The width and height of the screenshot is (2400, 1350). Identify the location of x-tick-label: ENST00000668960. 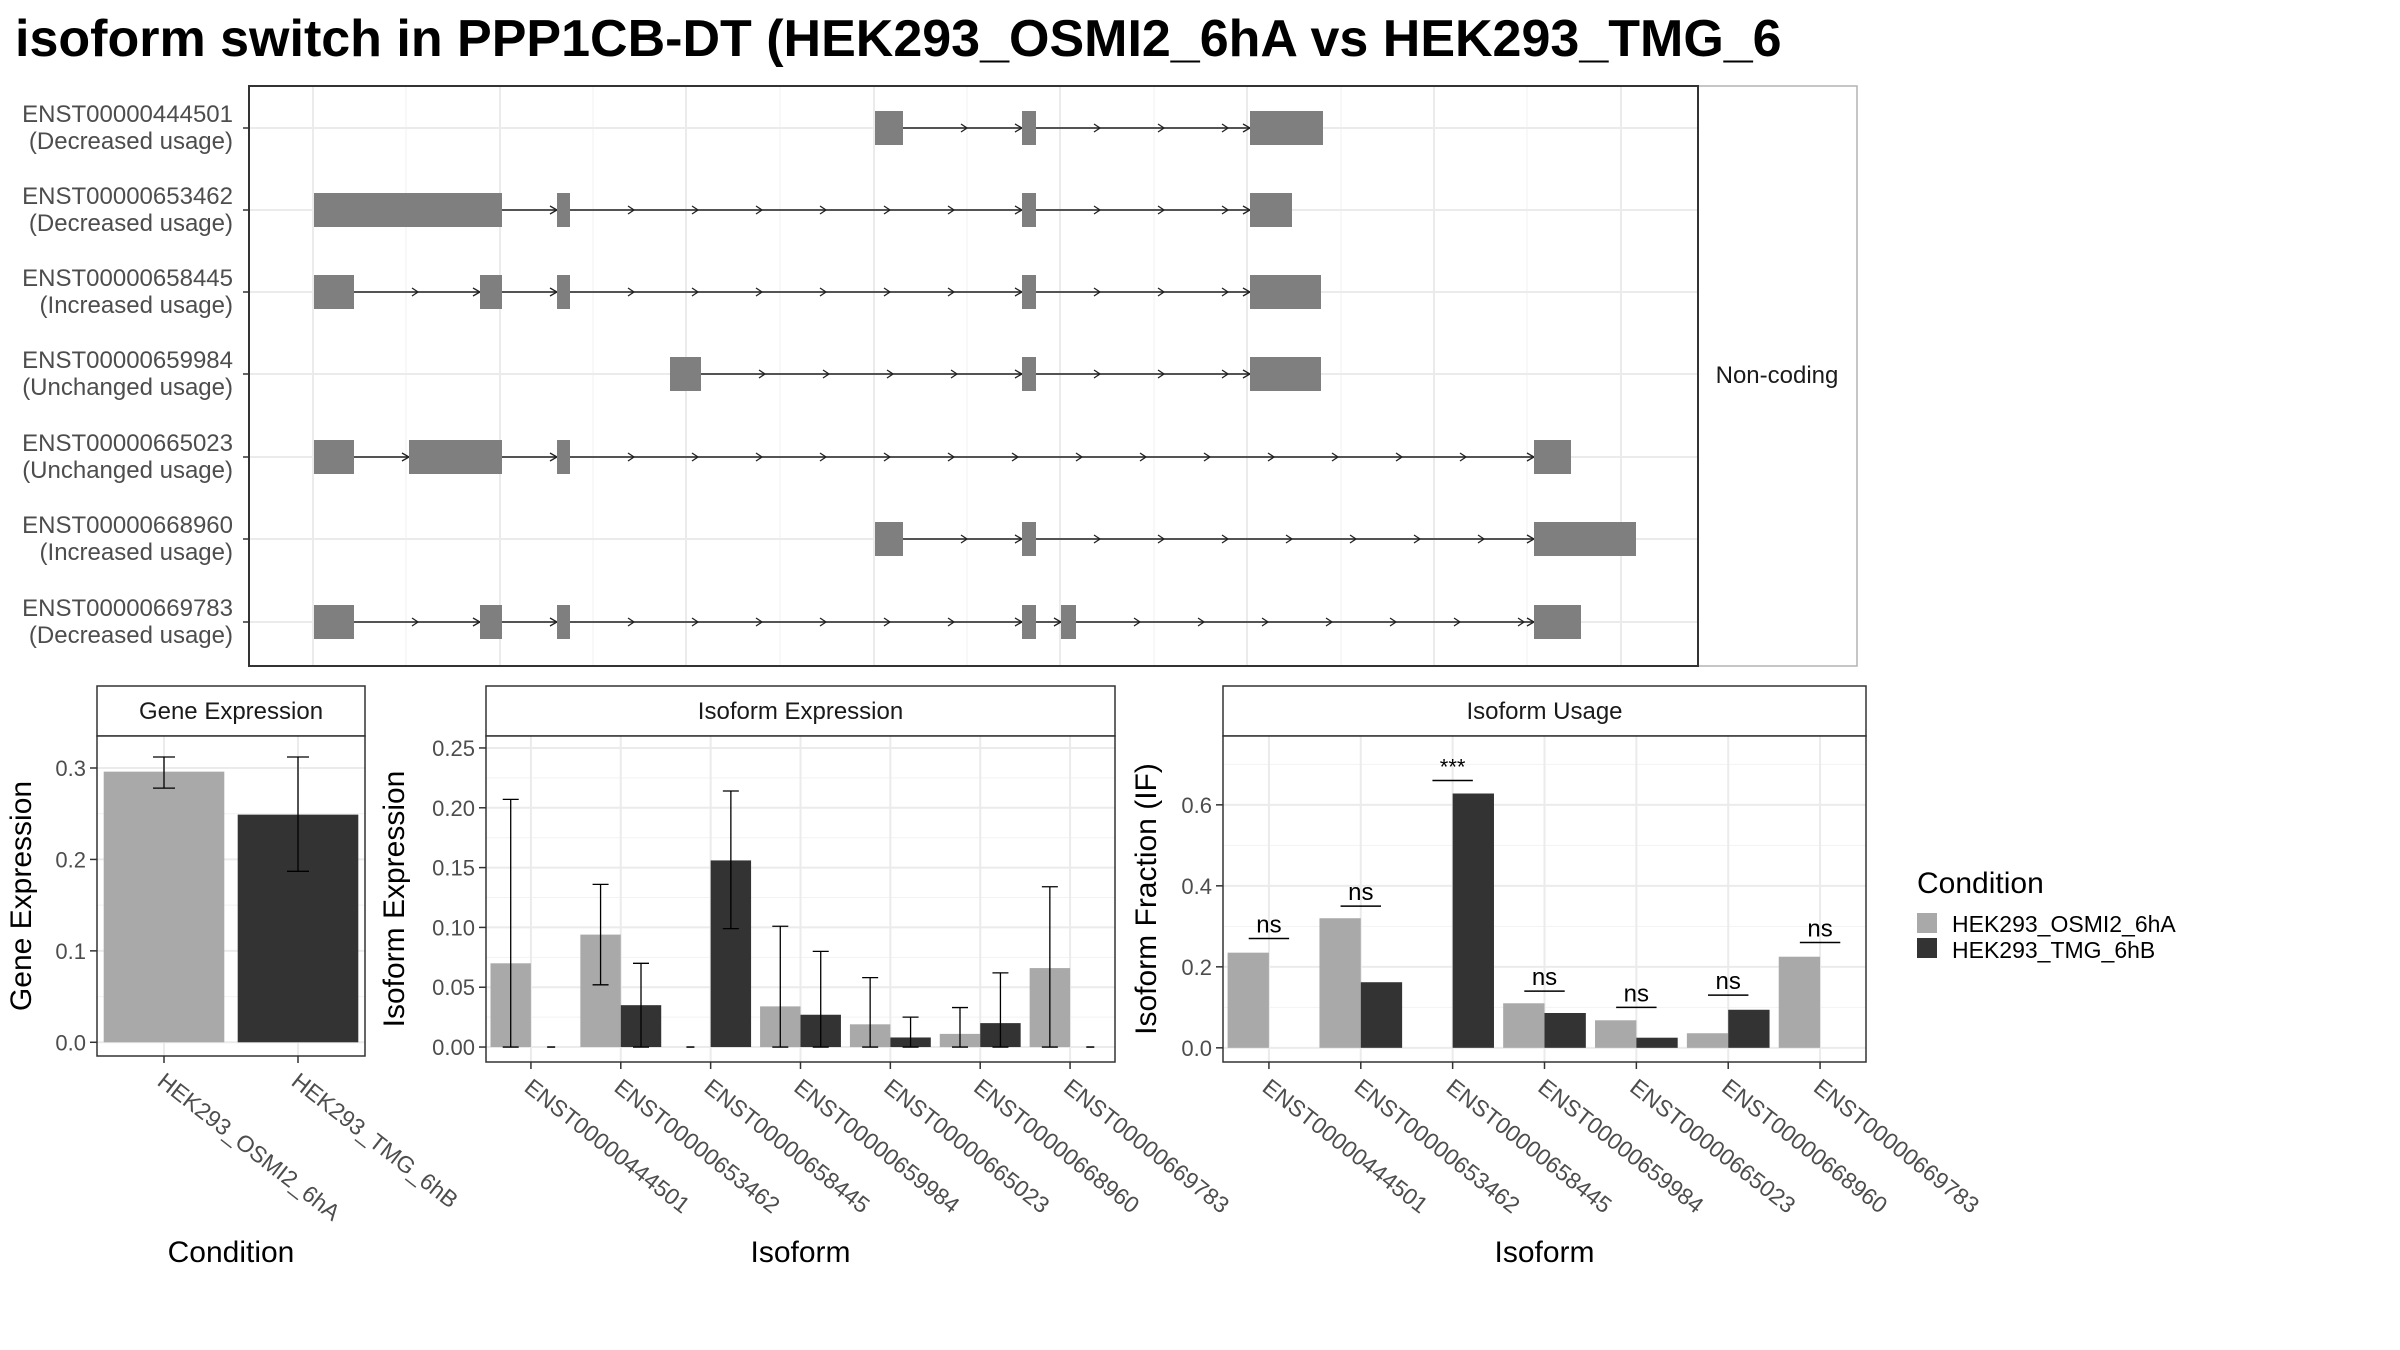
(1804, 1145).